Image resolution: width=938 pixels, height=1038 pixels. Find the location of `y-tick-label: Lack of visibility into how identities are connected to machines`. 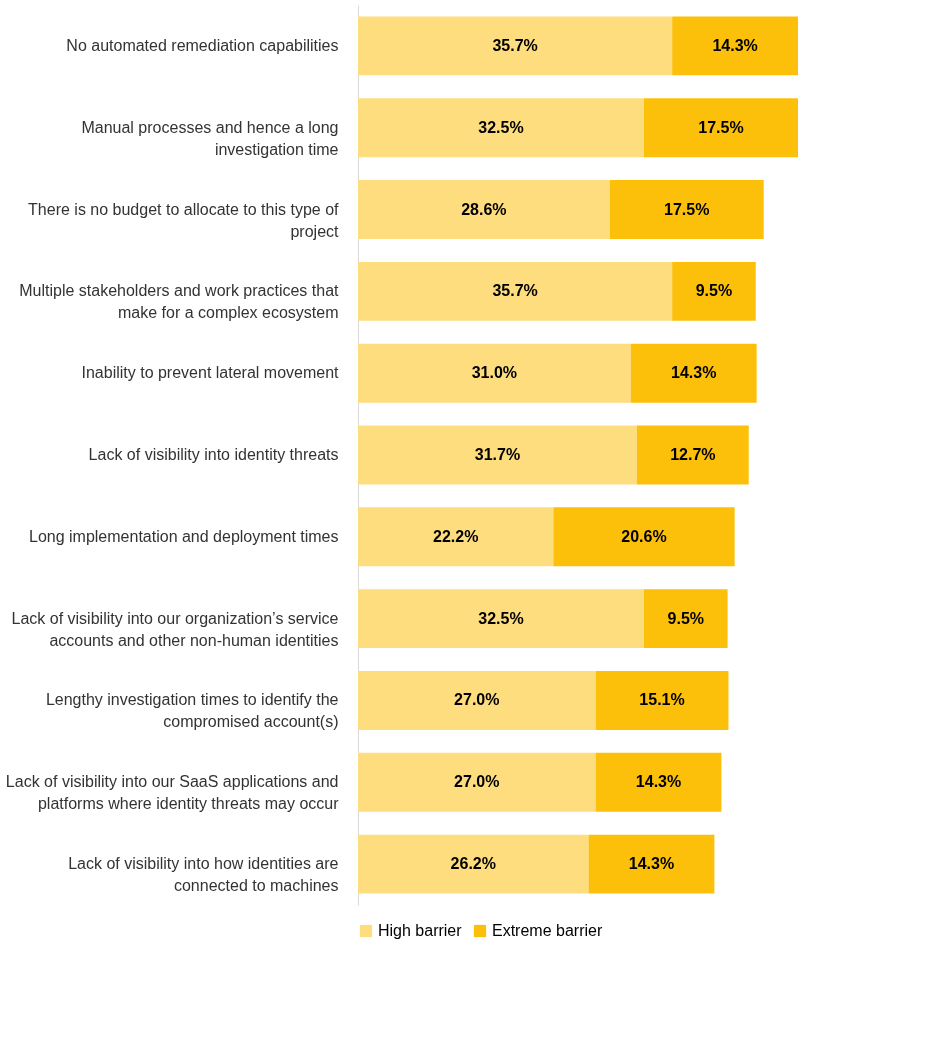

y-tick-label: Lack of visibility into how identities are connected to machines is located at coordinates (203, 875).